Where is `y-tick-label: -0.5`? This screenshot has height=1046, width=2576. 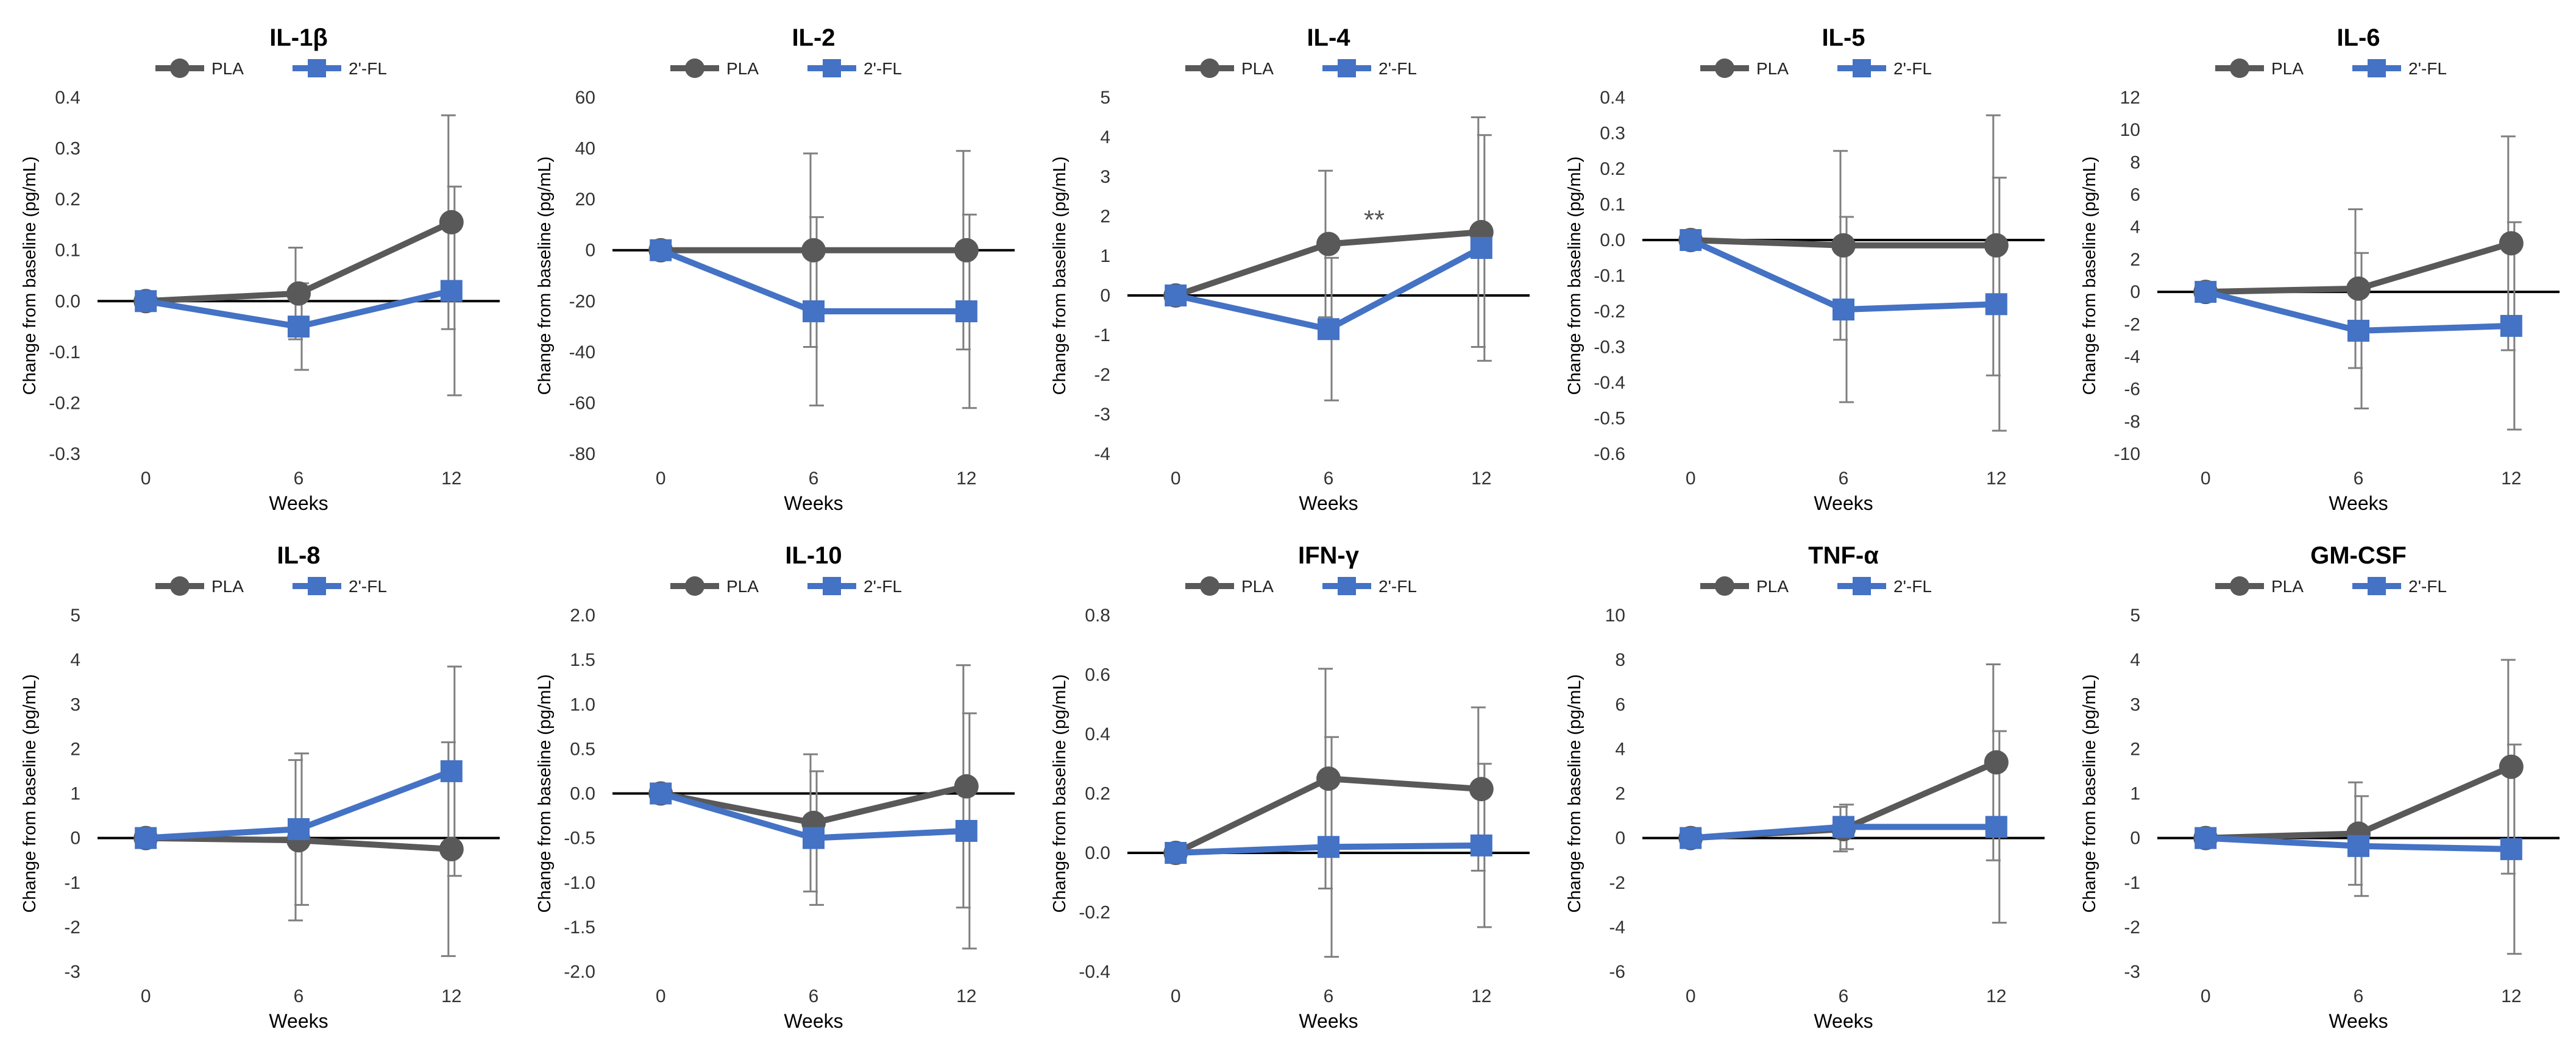 y-tick-label: -0.5 is located at coordinates (579, 839).